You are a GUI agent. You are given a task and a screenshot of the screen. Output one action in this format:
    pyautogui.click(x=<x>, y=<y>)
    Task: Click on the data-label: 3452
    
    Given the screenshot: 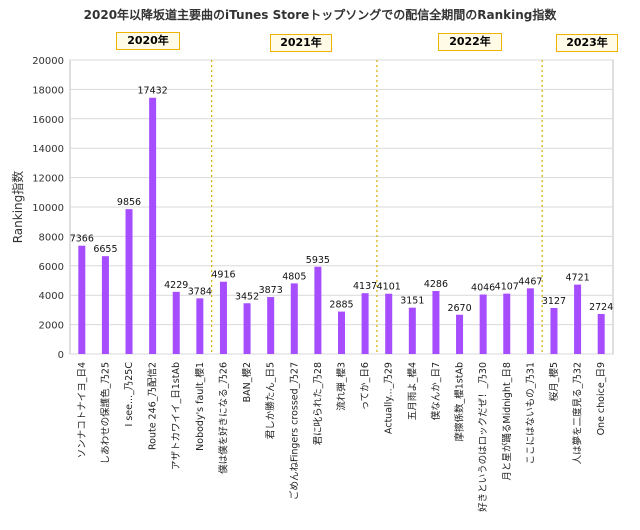 What is the action you would take?
    pyautogui.click(x=247, y=296)
    